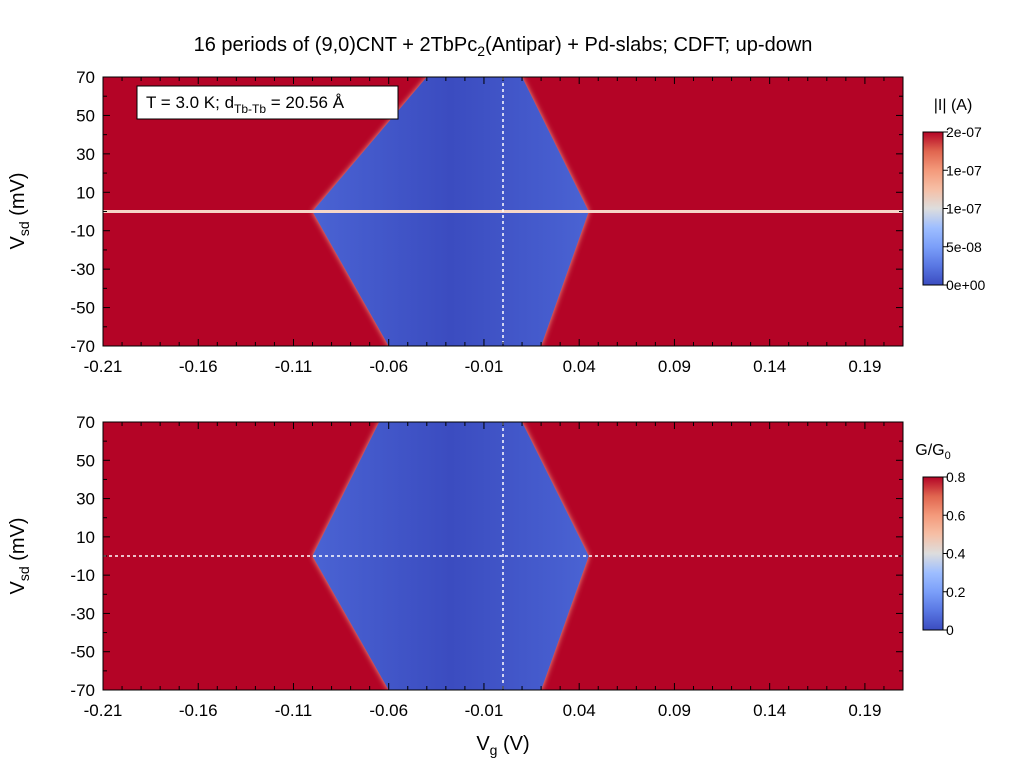  What do you see at coordinates (966, 285) in the screenshot?
I see `colorbar-tick-label: 0e+00` at bounding box center [966, 285].